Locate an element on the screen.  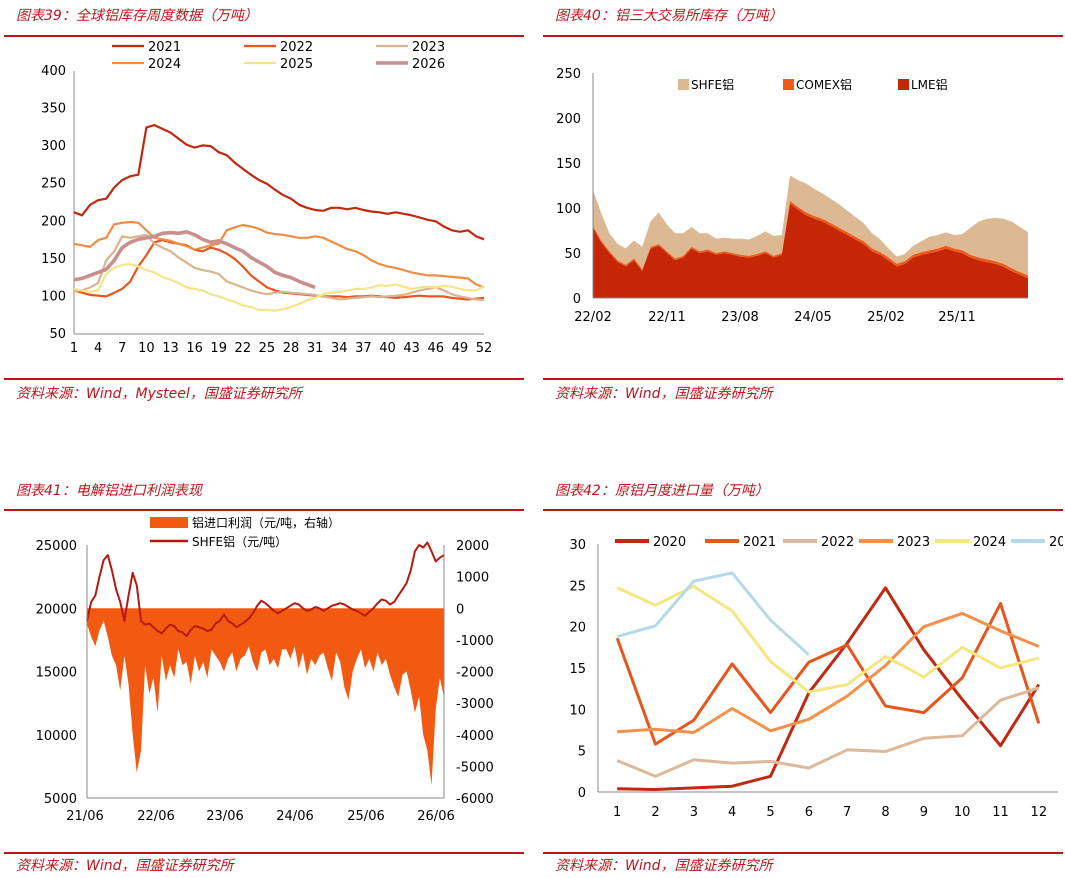
x-tick-label: 24/06 is located at coordinates (294, 816).